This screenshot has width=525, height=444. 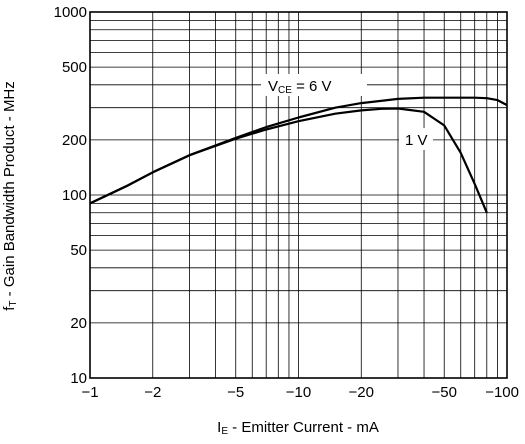 What do you see at coordinates (444, 392) in the screenshot?
I see `x-tick-label: −50` at bounding box center [444, 392].